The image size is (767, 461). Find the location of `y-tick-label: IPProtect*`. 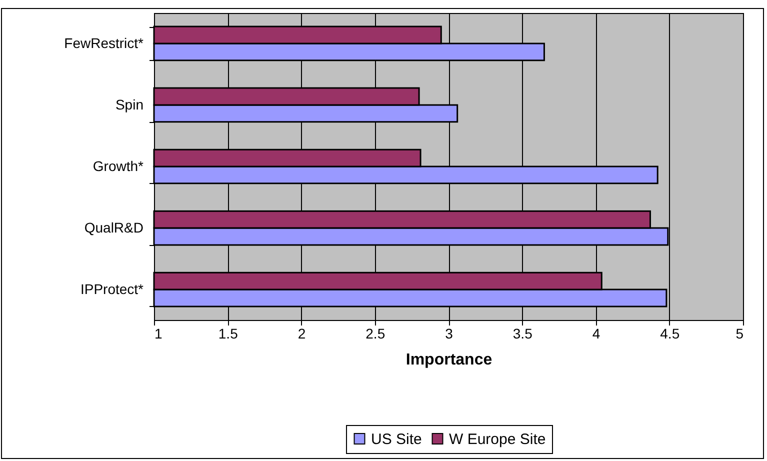

y-tick-label: IPProtect* is located at coordinates (112, 289).